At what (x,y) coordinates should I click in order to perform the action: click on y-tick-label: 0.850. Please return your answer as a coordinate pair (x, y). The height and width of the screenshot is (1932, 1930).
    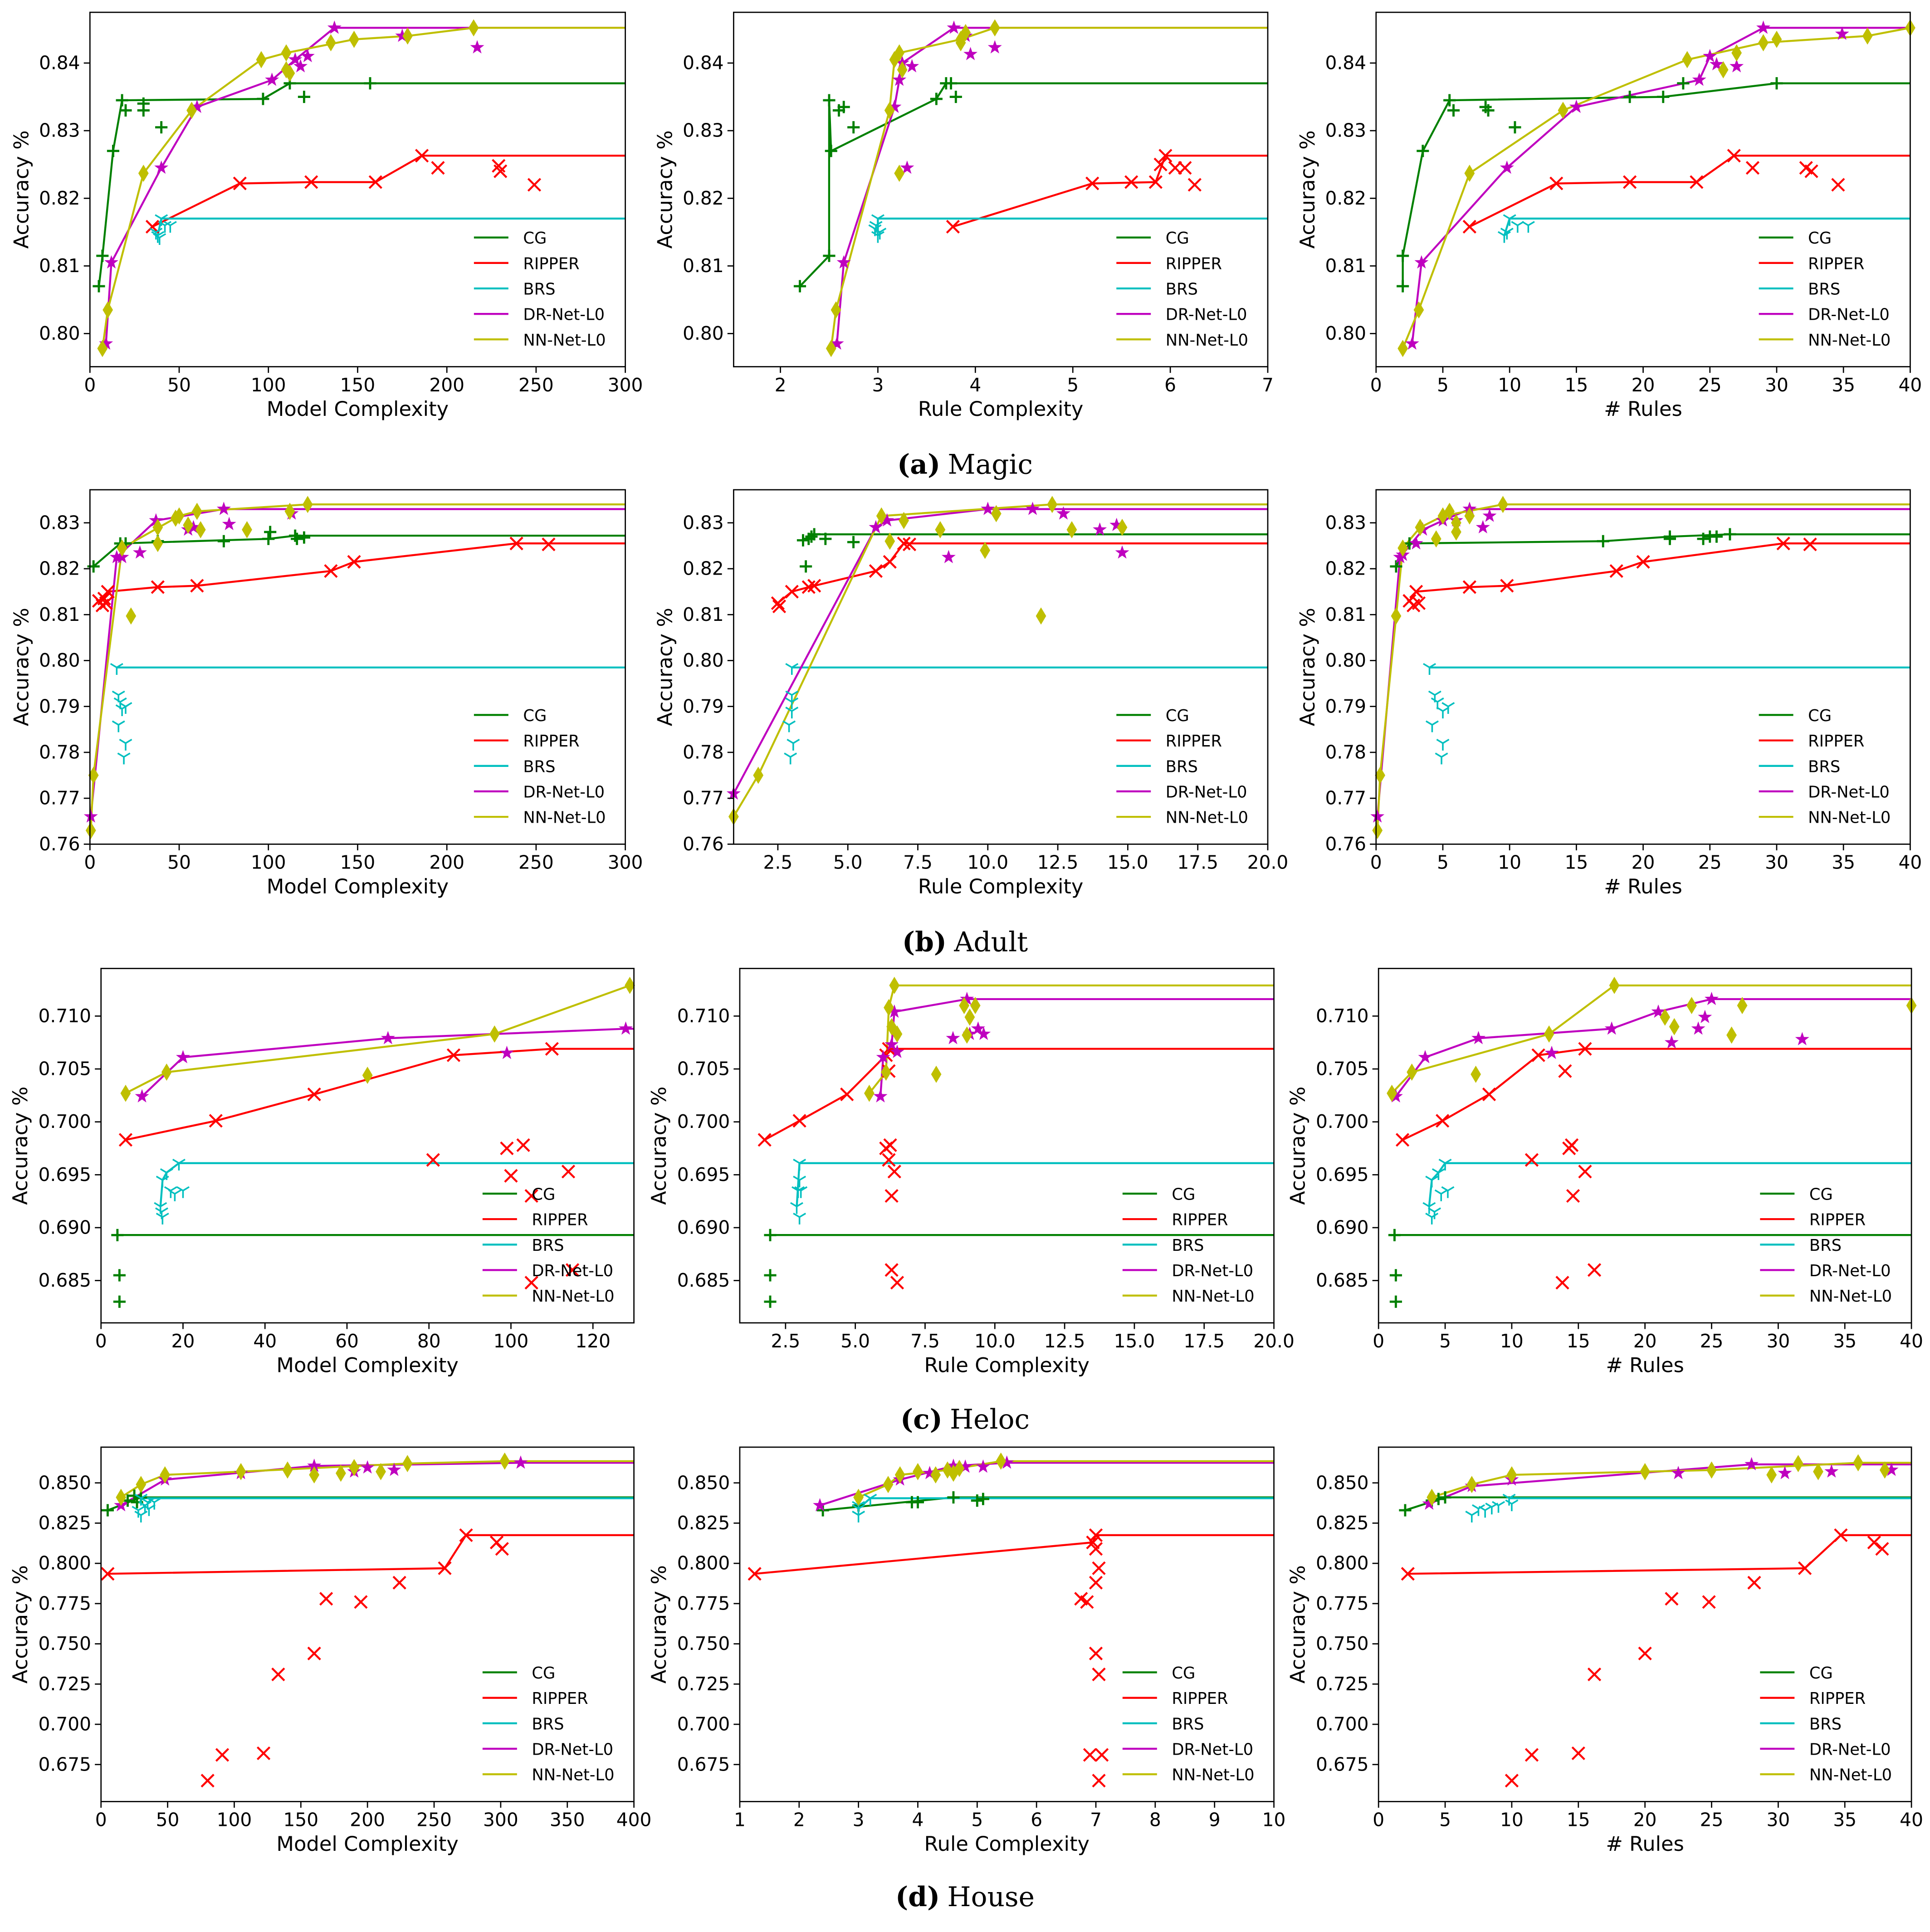
    Looking at the image, I should click on (65, 1482).